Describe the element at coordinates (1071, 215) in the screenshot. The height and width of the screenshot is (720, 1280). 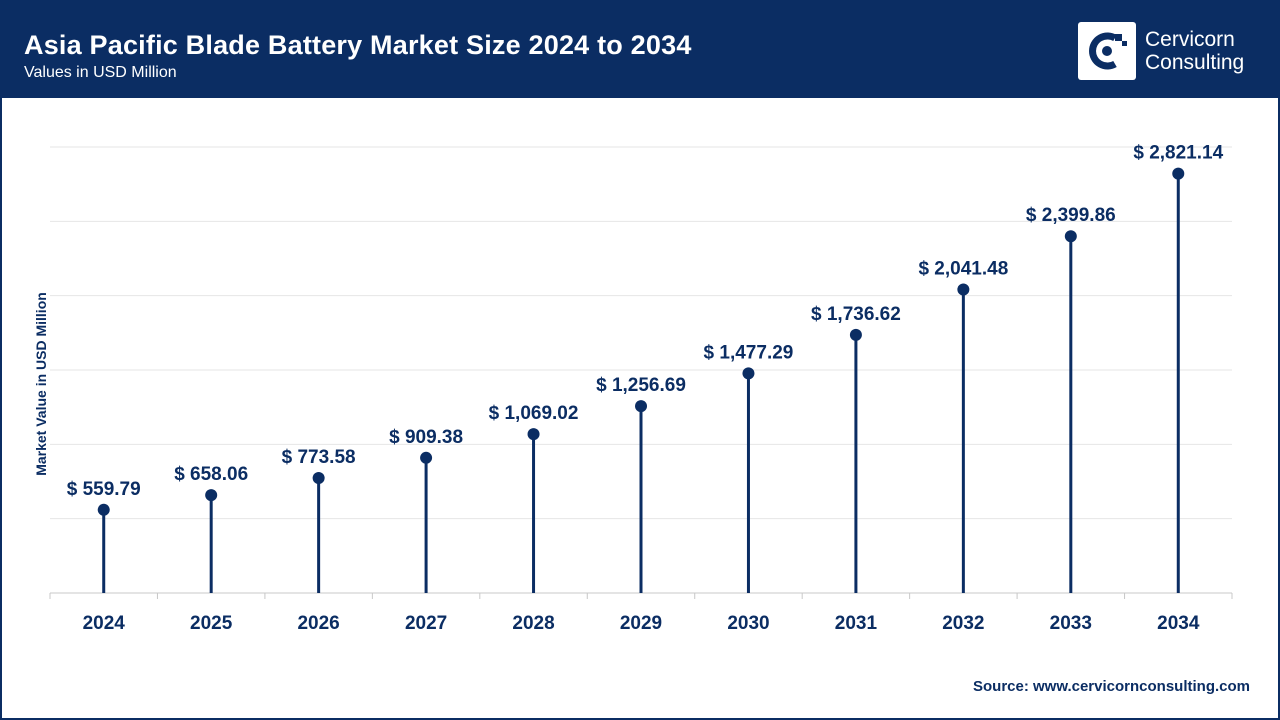
I see `data-label: $ 2,399.86` at that location.